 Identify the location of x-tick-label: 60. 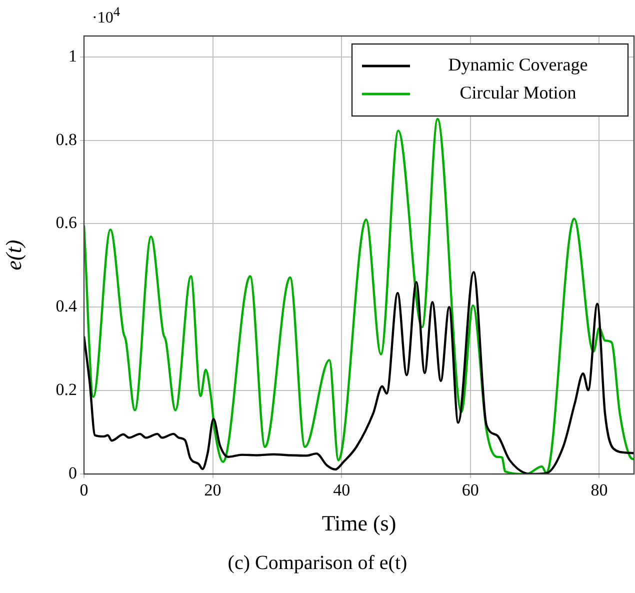
(470, 490).